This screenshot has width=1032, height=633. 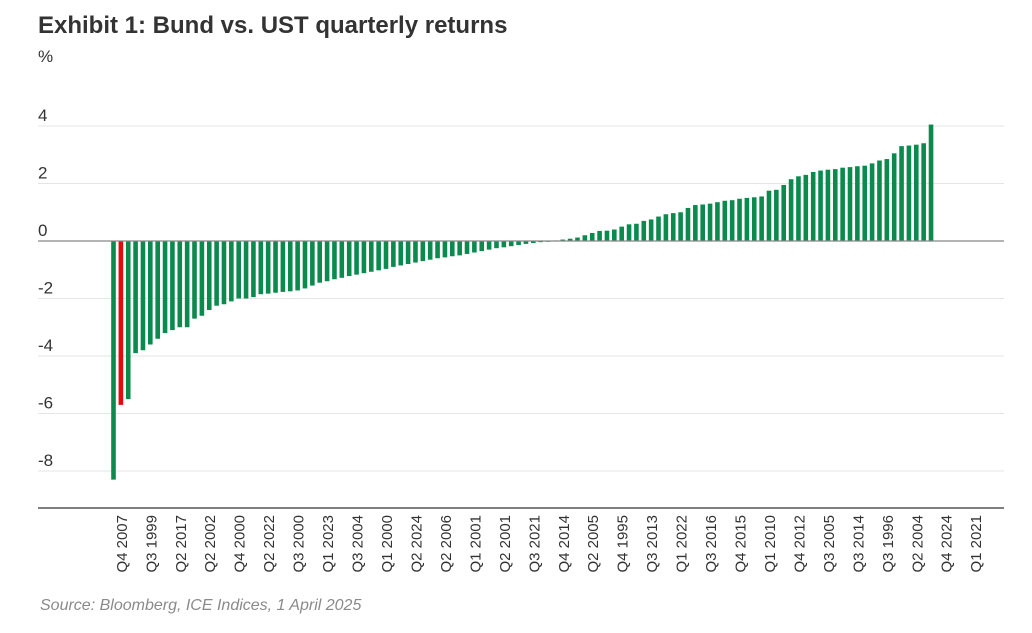 What do you see at coordinates (45, 403) in the screenshot?
I see `y-tick-label: -6` at bounding box center [45, 403].